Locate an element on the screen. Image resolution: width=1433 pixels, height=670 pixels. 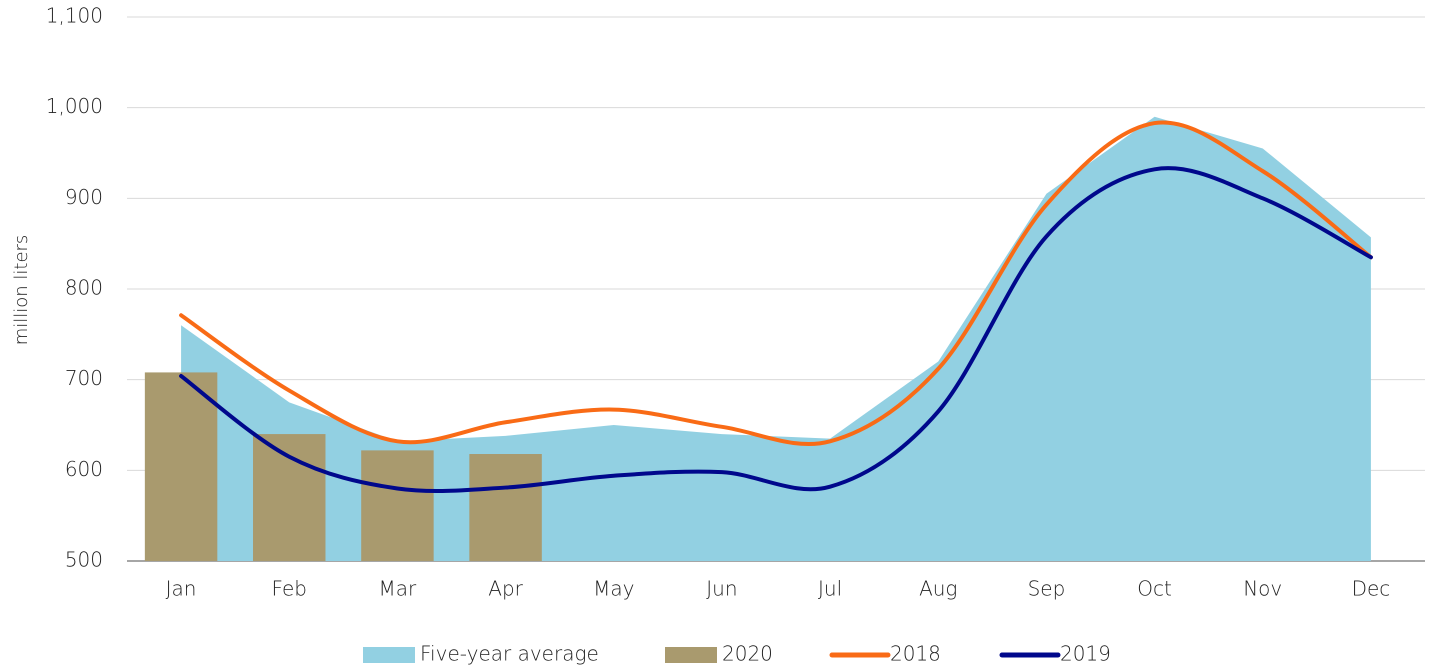
y-tick-label: 700 is located at coordinates (84, 378).